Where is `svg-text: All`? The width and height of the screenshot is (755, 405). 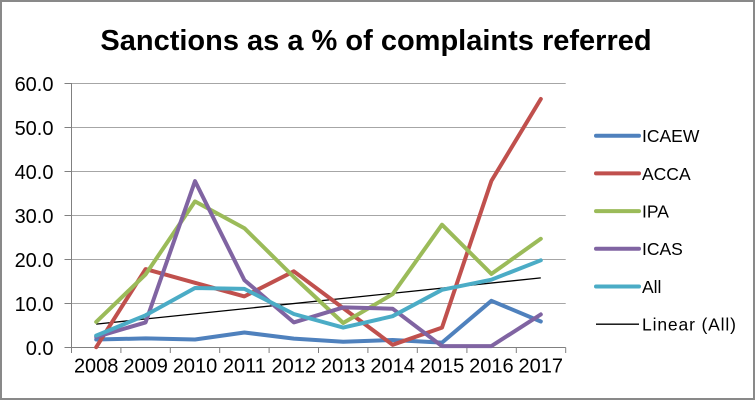 svg-text: All is located at coordinates (651, 287).